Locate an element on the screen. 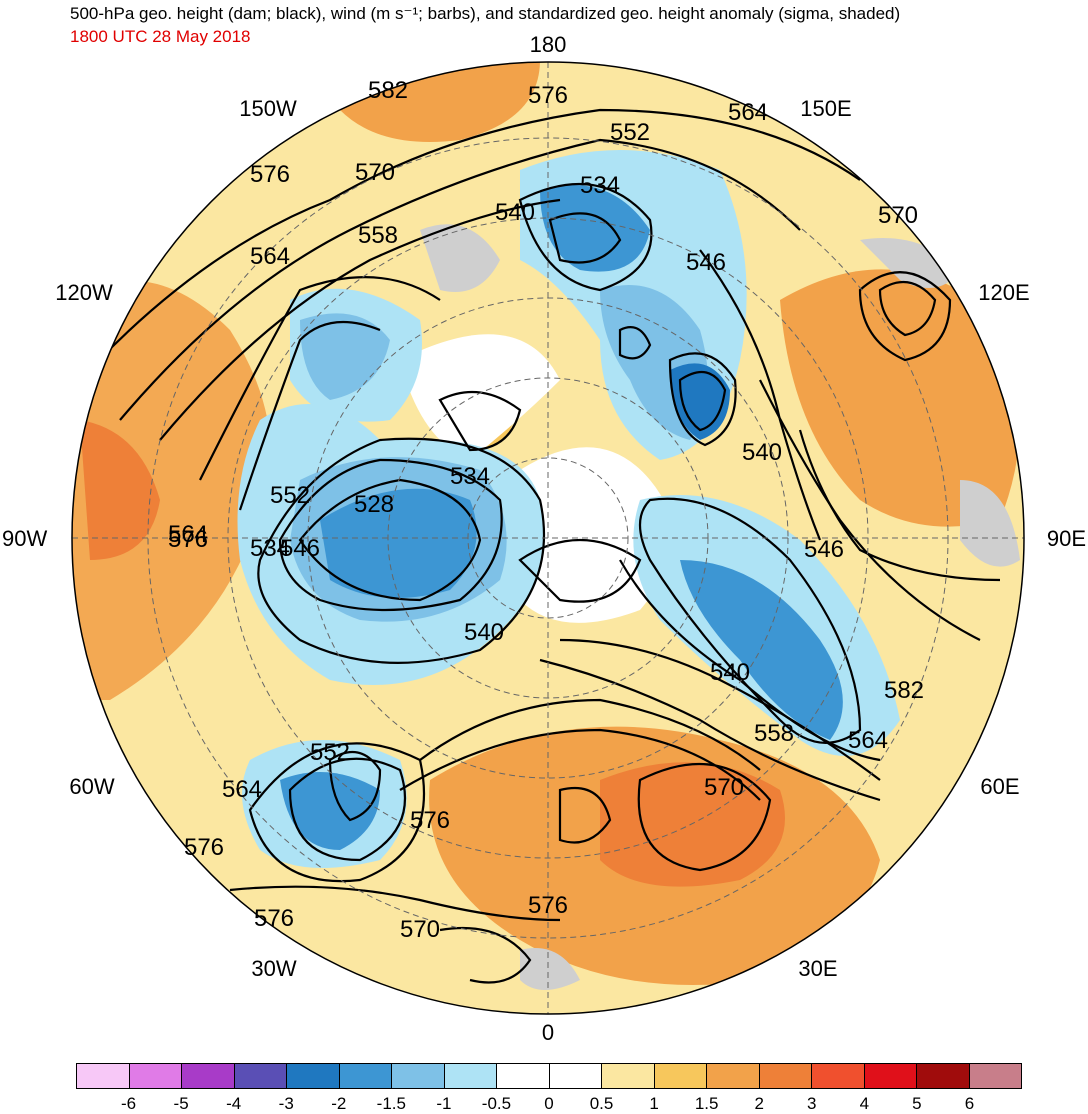  colorbar is located at coordinates (549, 1076).